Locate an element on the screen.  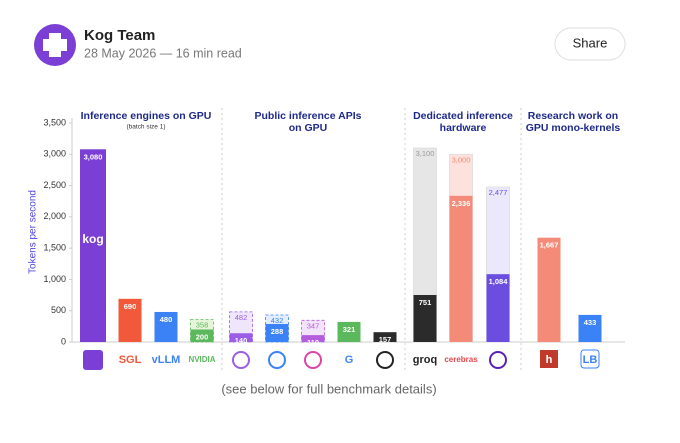
share-label: Share is located at coordinates (590, 42).